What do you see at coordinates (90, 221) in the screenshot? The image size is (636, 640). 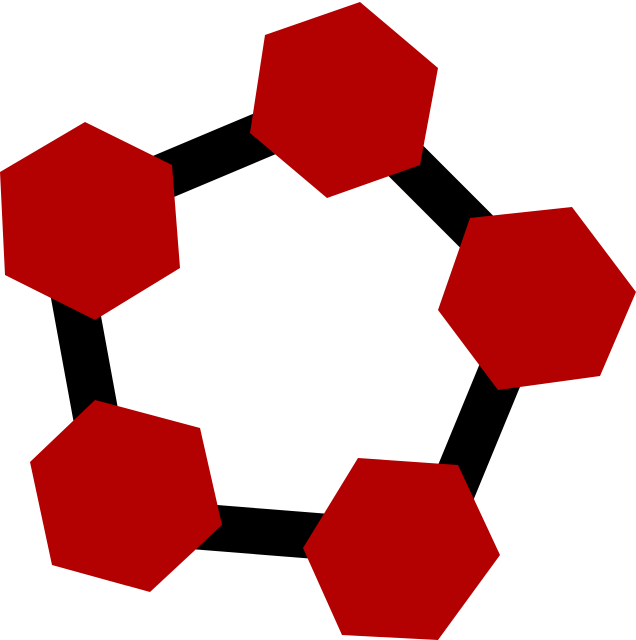 I see `hexagon-node-left` at bounding box center [90, 221].